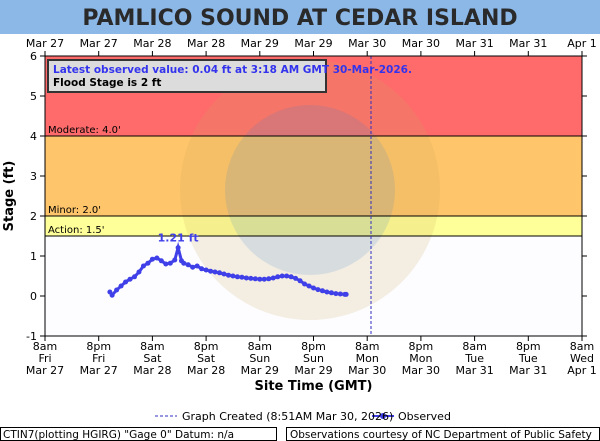 The image size is (600, 441). What do you see at coordinates (74, 210) in the screenshot?
I see `threshold-label: Minor: 2.0'` at bounding box center [74, 210].